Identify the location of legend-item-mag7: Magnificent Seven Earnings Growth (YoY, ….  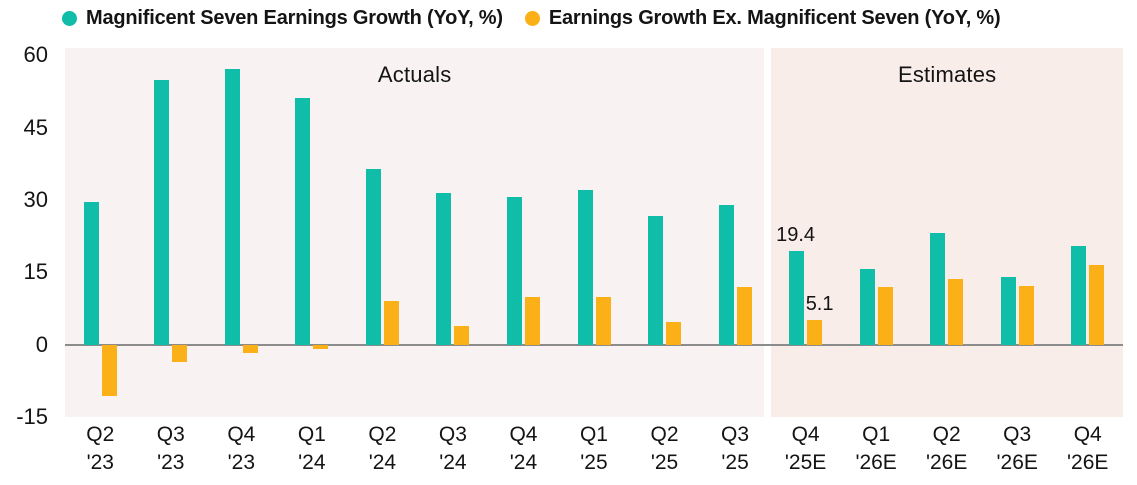
(282, 18).